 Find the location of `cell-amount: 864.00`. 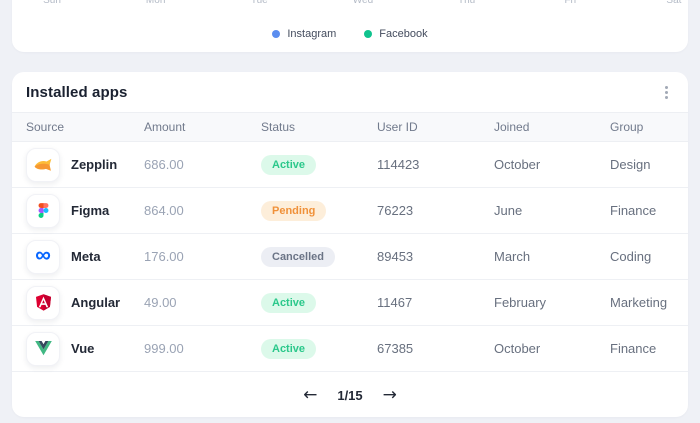

cell-amount: 864.00 is located at coordinates (164, 210).